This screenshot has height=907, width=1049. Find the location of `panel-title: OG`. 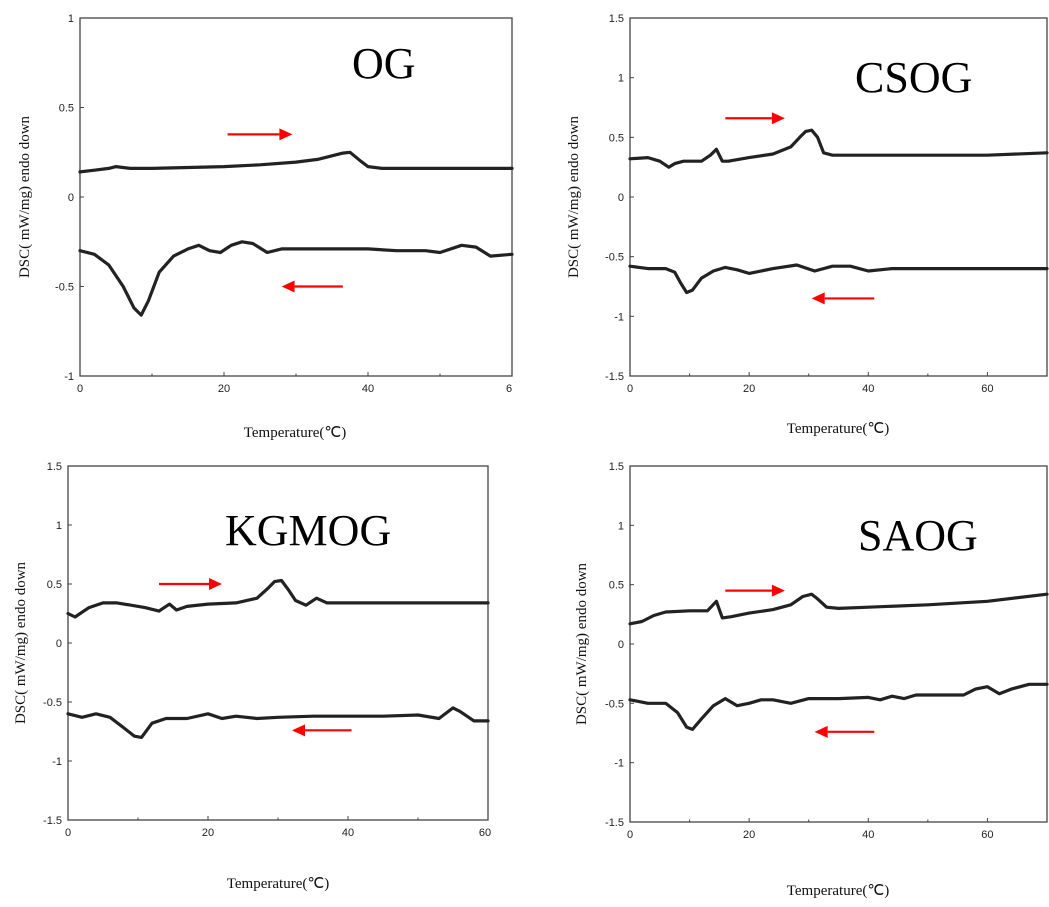

panel-title: OG is located at coordinates (384, 63).